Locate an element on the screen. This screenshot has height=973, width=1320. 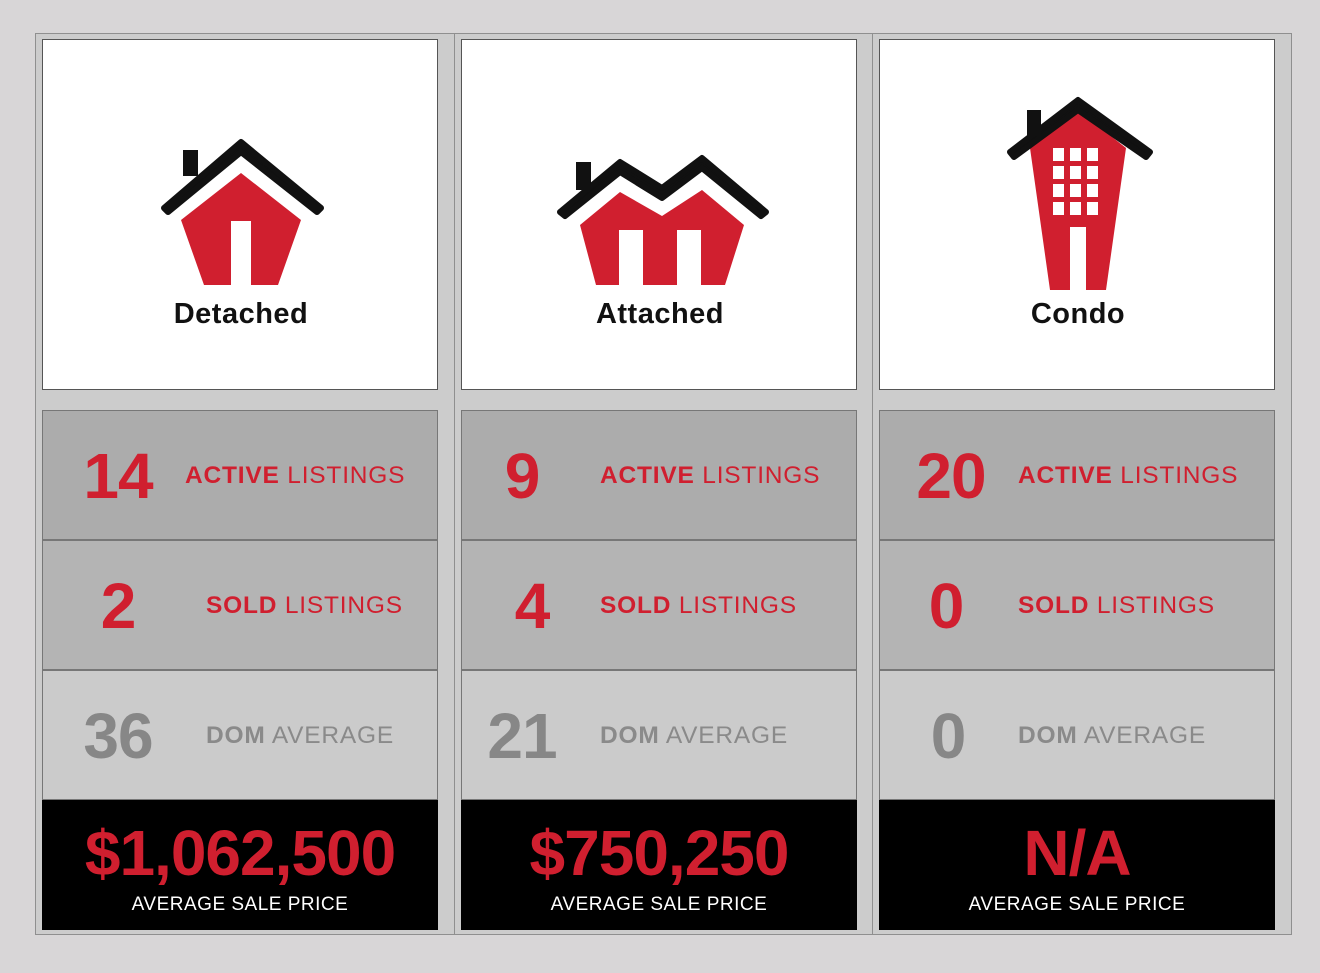
attached-header: Attached is located at coordinates (659, 214).